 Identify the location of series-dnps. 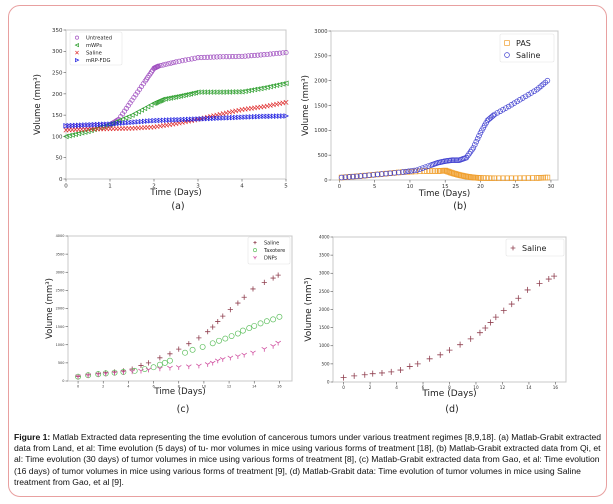
(178, 360).